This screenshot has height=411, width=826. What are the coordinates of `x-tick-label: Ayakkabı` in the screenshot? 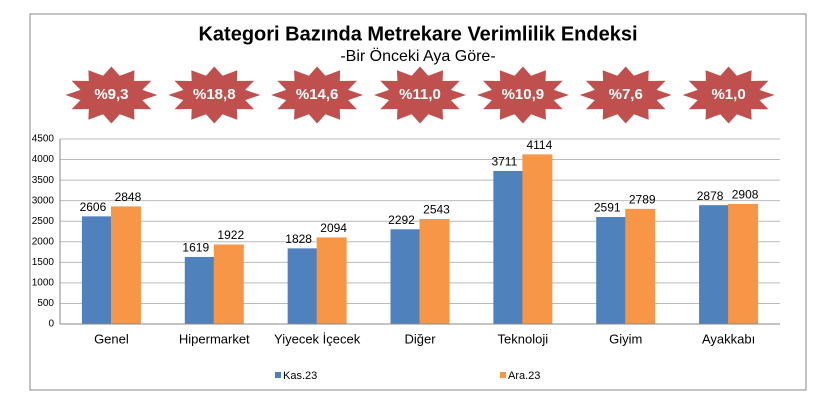 It's located at (728, 338).